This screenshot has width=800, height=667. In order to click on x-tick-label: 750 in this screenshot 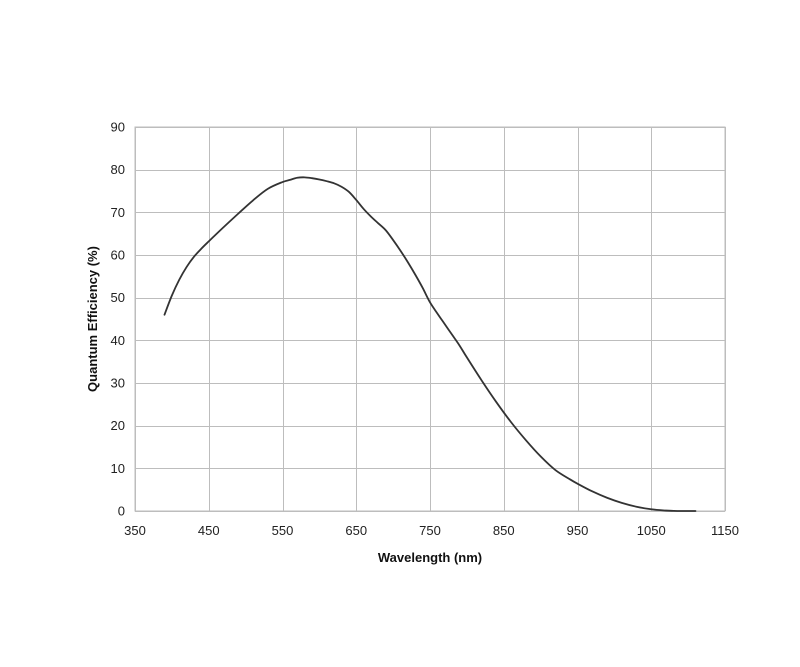, I will do `click(430, 530)`.